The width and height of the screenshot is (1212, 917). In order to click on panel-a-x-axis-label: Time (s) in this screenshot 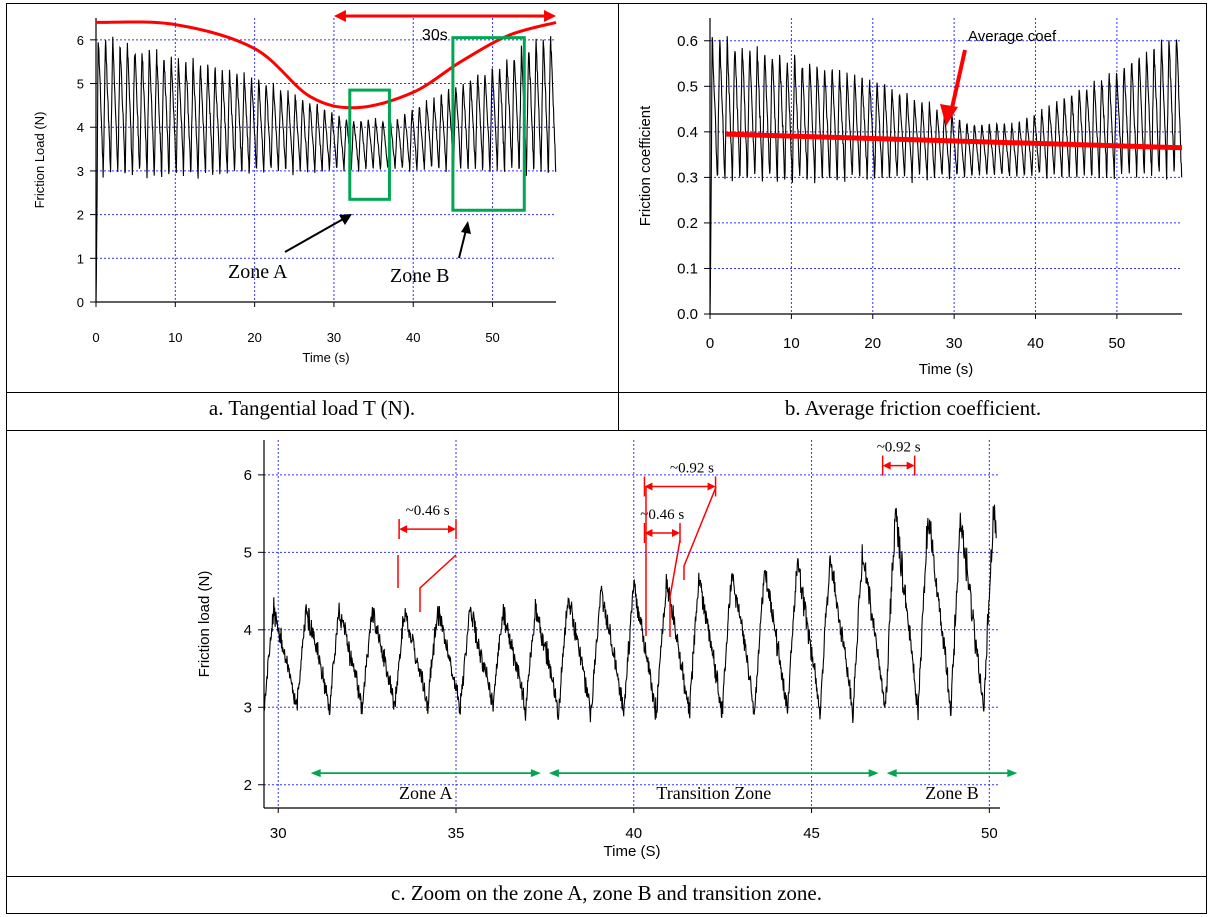, I will do `click(325, 357)`.